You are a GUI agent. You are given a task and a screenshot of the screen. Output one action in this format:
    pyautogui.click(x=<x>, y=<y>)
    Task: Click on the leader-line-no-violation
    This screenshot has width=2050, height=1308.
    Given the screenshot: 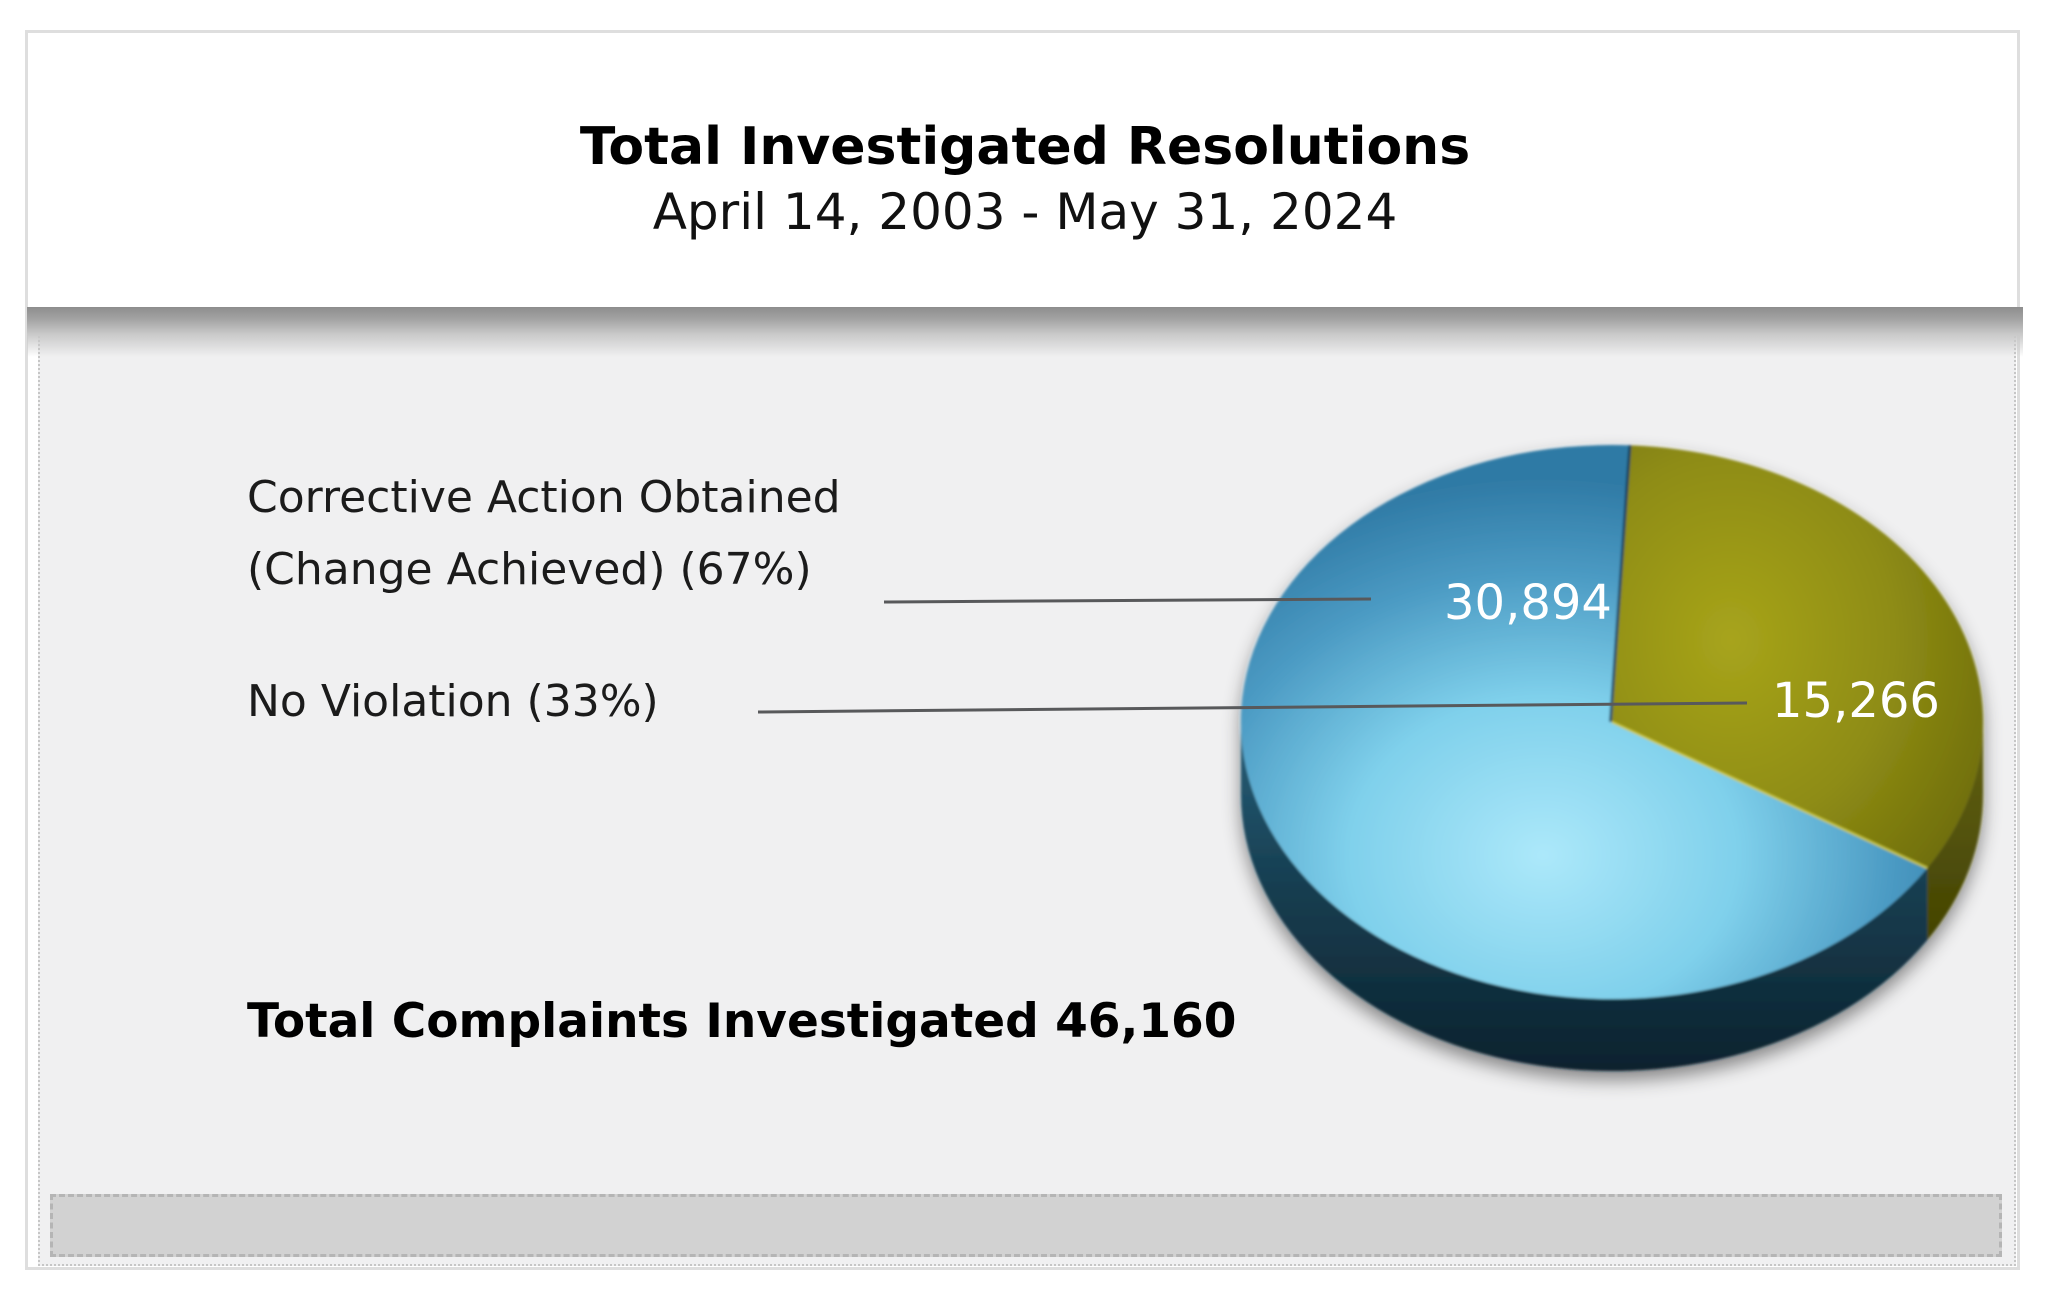 What is the action you would take?
    pyautogui.click(x=1252, y=707)
    